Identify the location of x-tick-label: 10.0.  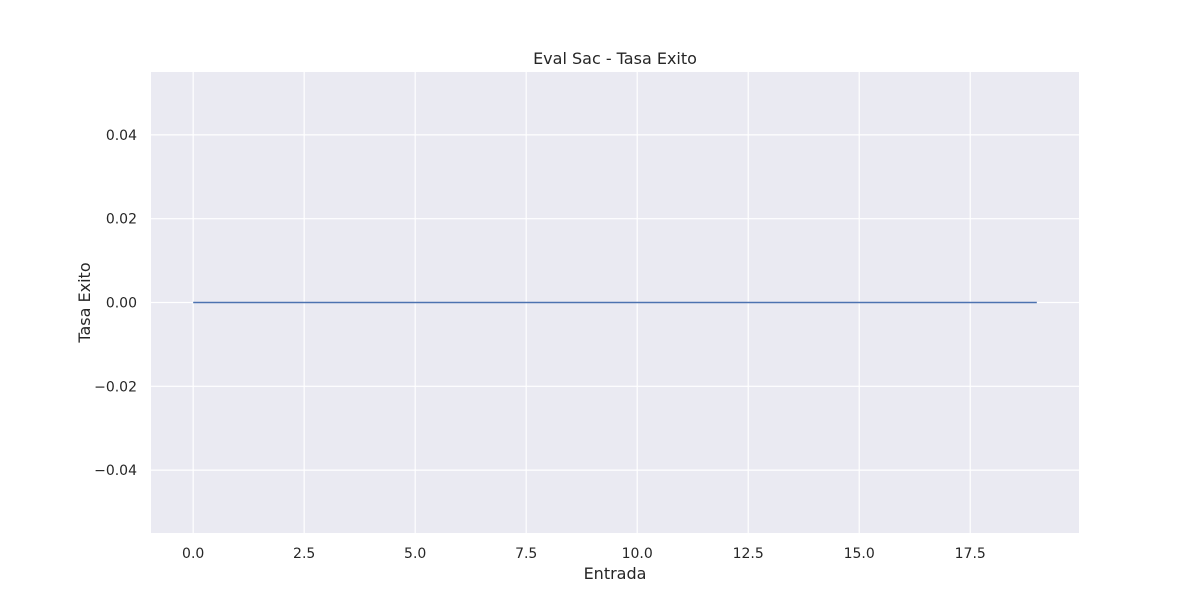
(637, 554).